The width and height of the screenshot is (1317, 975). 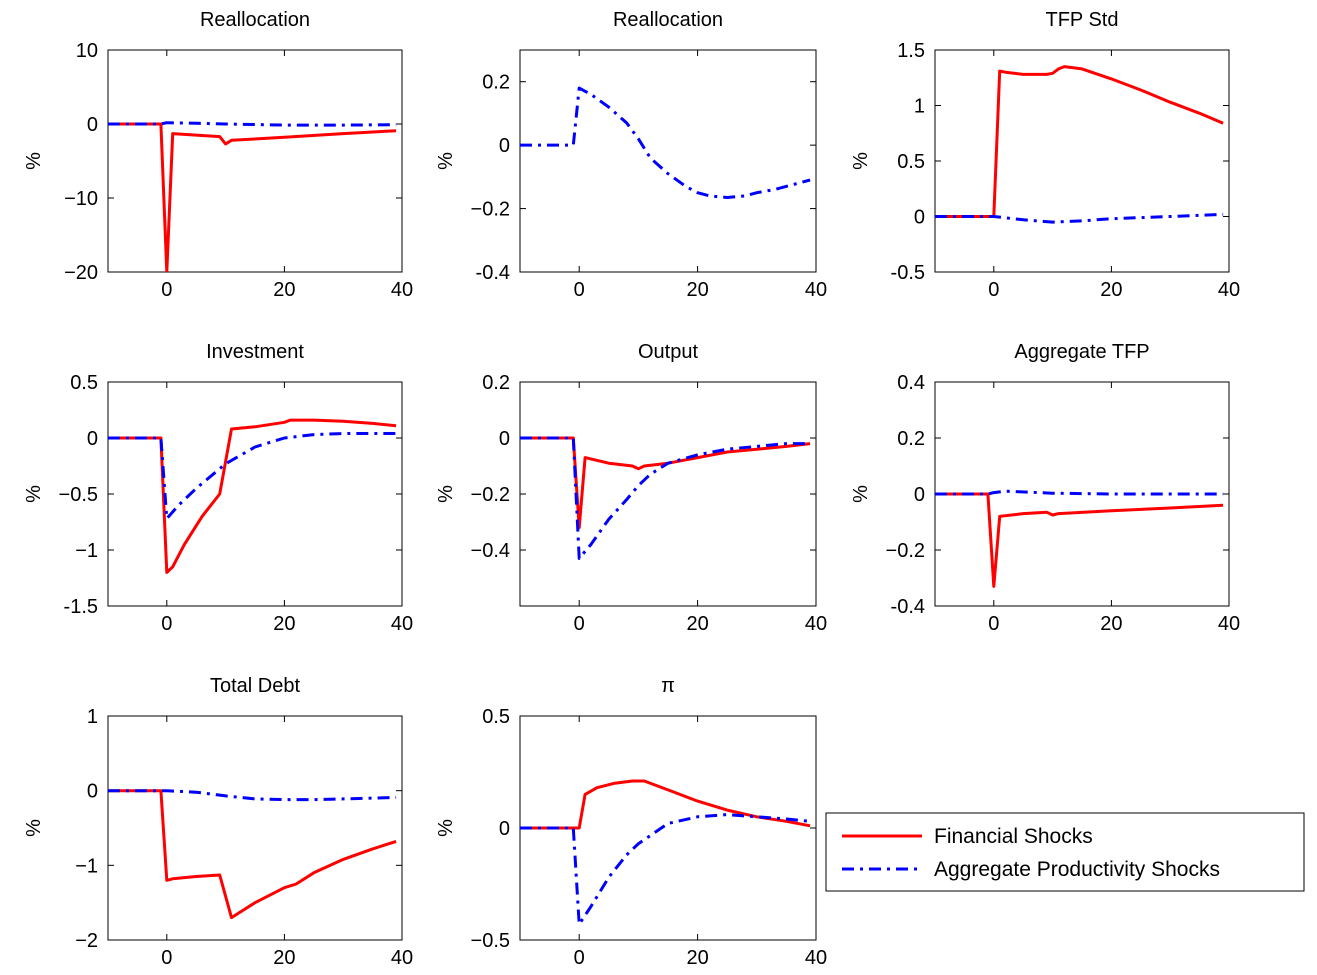 I want to click on y-tick-label: 1.5, so click(x=911, y=51).